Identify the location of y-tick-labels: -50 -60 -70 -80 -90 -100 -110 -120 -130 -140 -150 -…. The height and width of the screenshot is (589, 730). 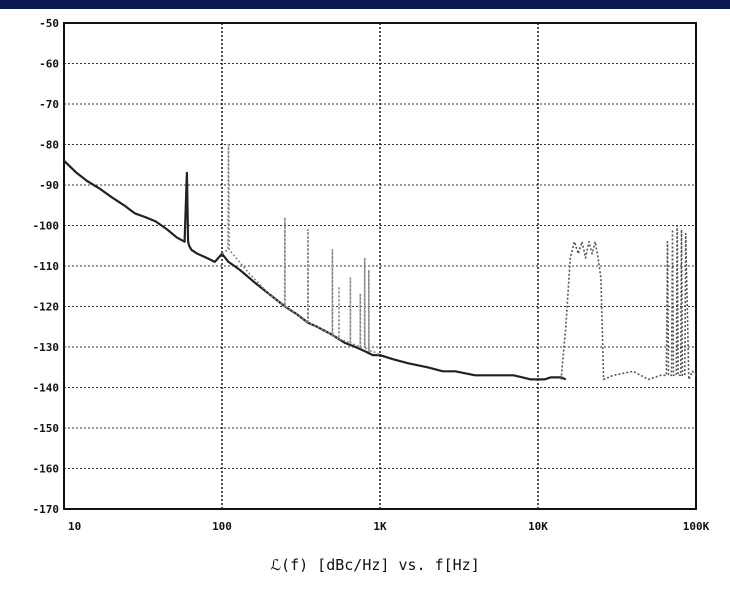
(46, 266).